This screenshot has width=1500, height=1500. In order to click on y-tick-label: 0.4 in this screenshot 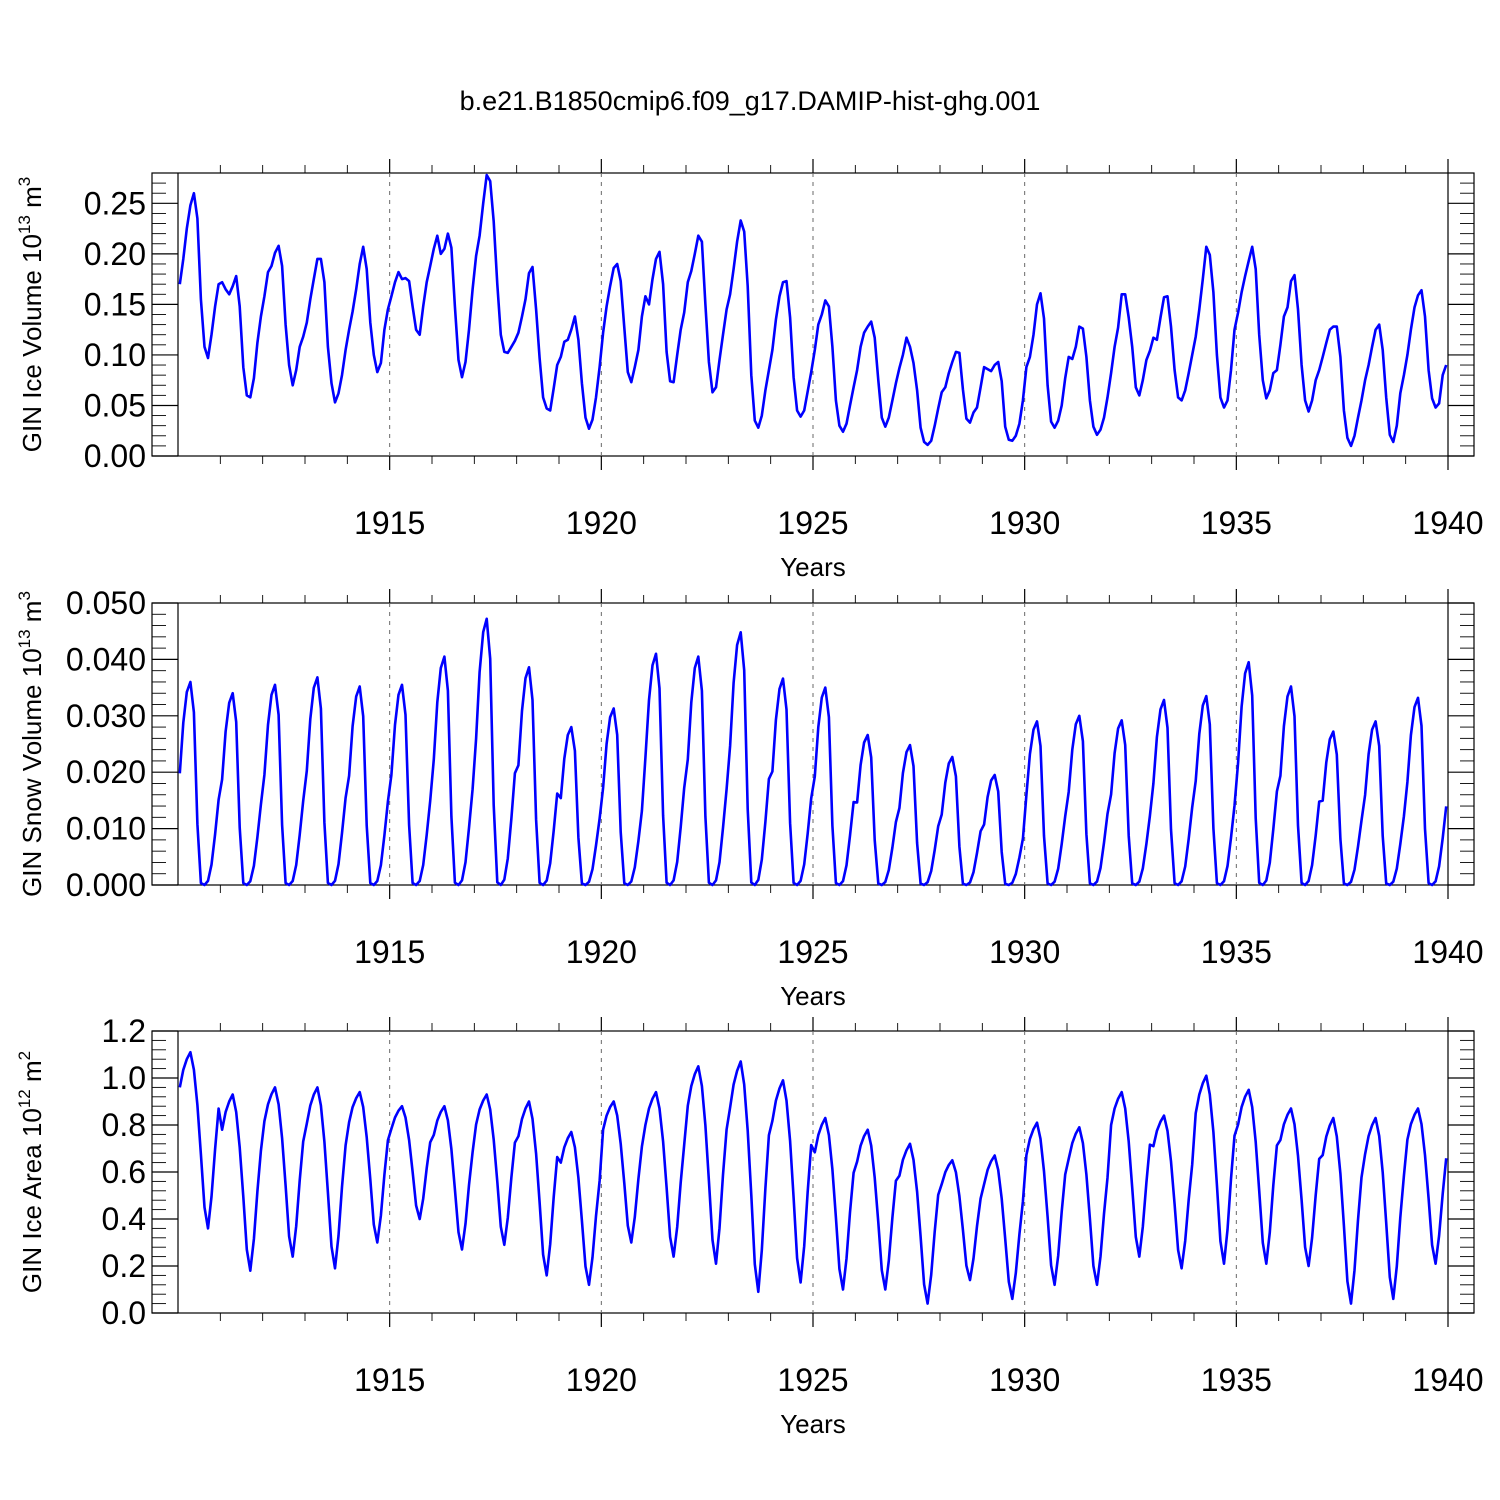, I will do `click(124, 1219)`.